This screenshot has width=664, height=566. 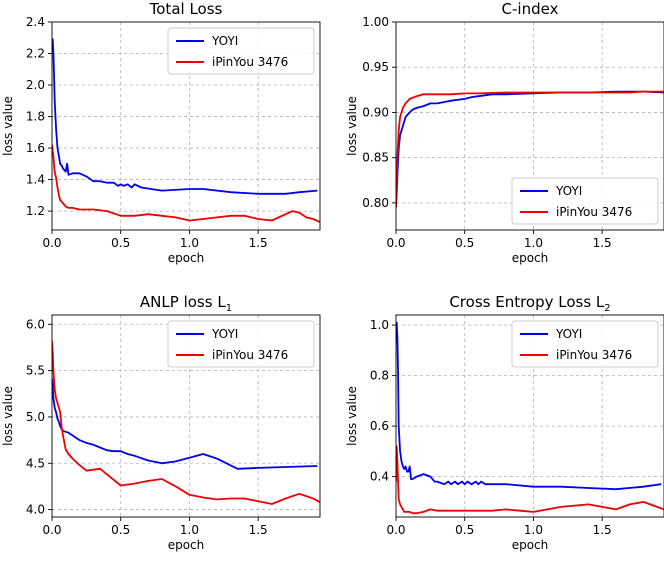 What do you see at coordinates (375, 112) in the screenshot?
I see `y-tick-label: 0.90` at bounding box center [375, 112].